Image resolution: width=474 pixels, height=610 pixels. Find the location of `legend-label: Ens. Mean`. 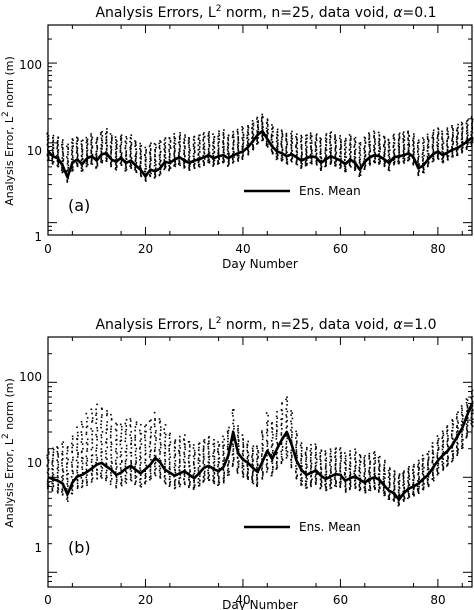

legend-label: Ens. Mean is located at coordinates (330, 527).